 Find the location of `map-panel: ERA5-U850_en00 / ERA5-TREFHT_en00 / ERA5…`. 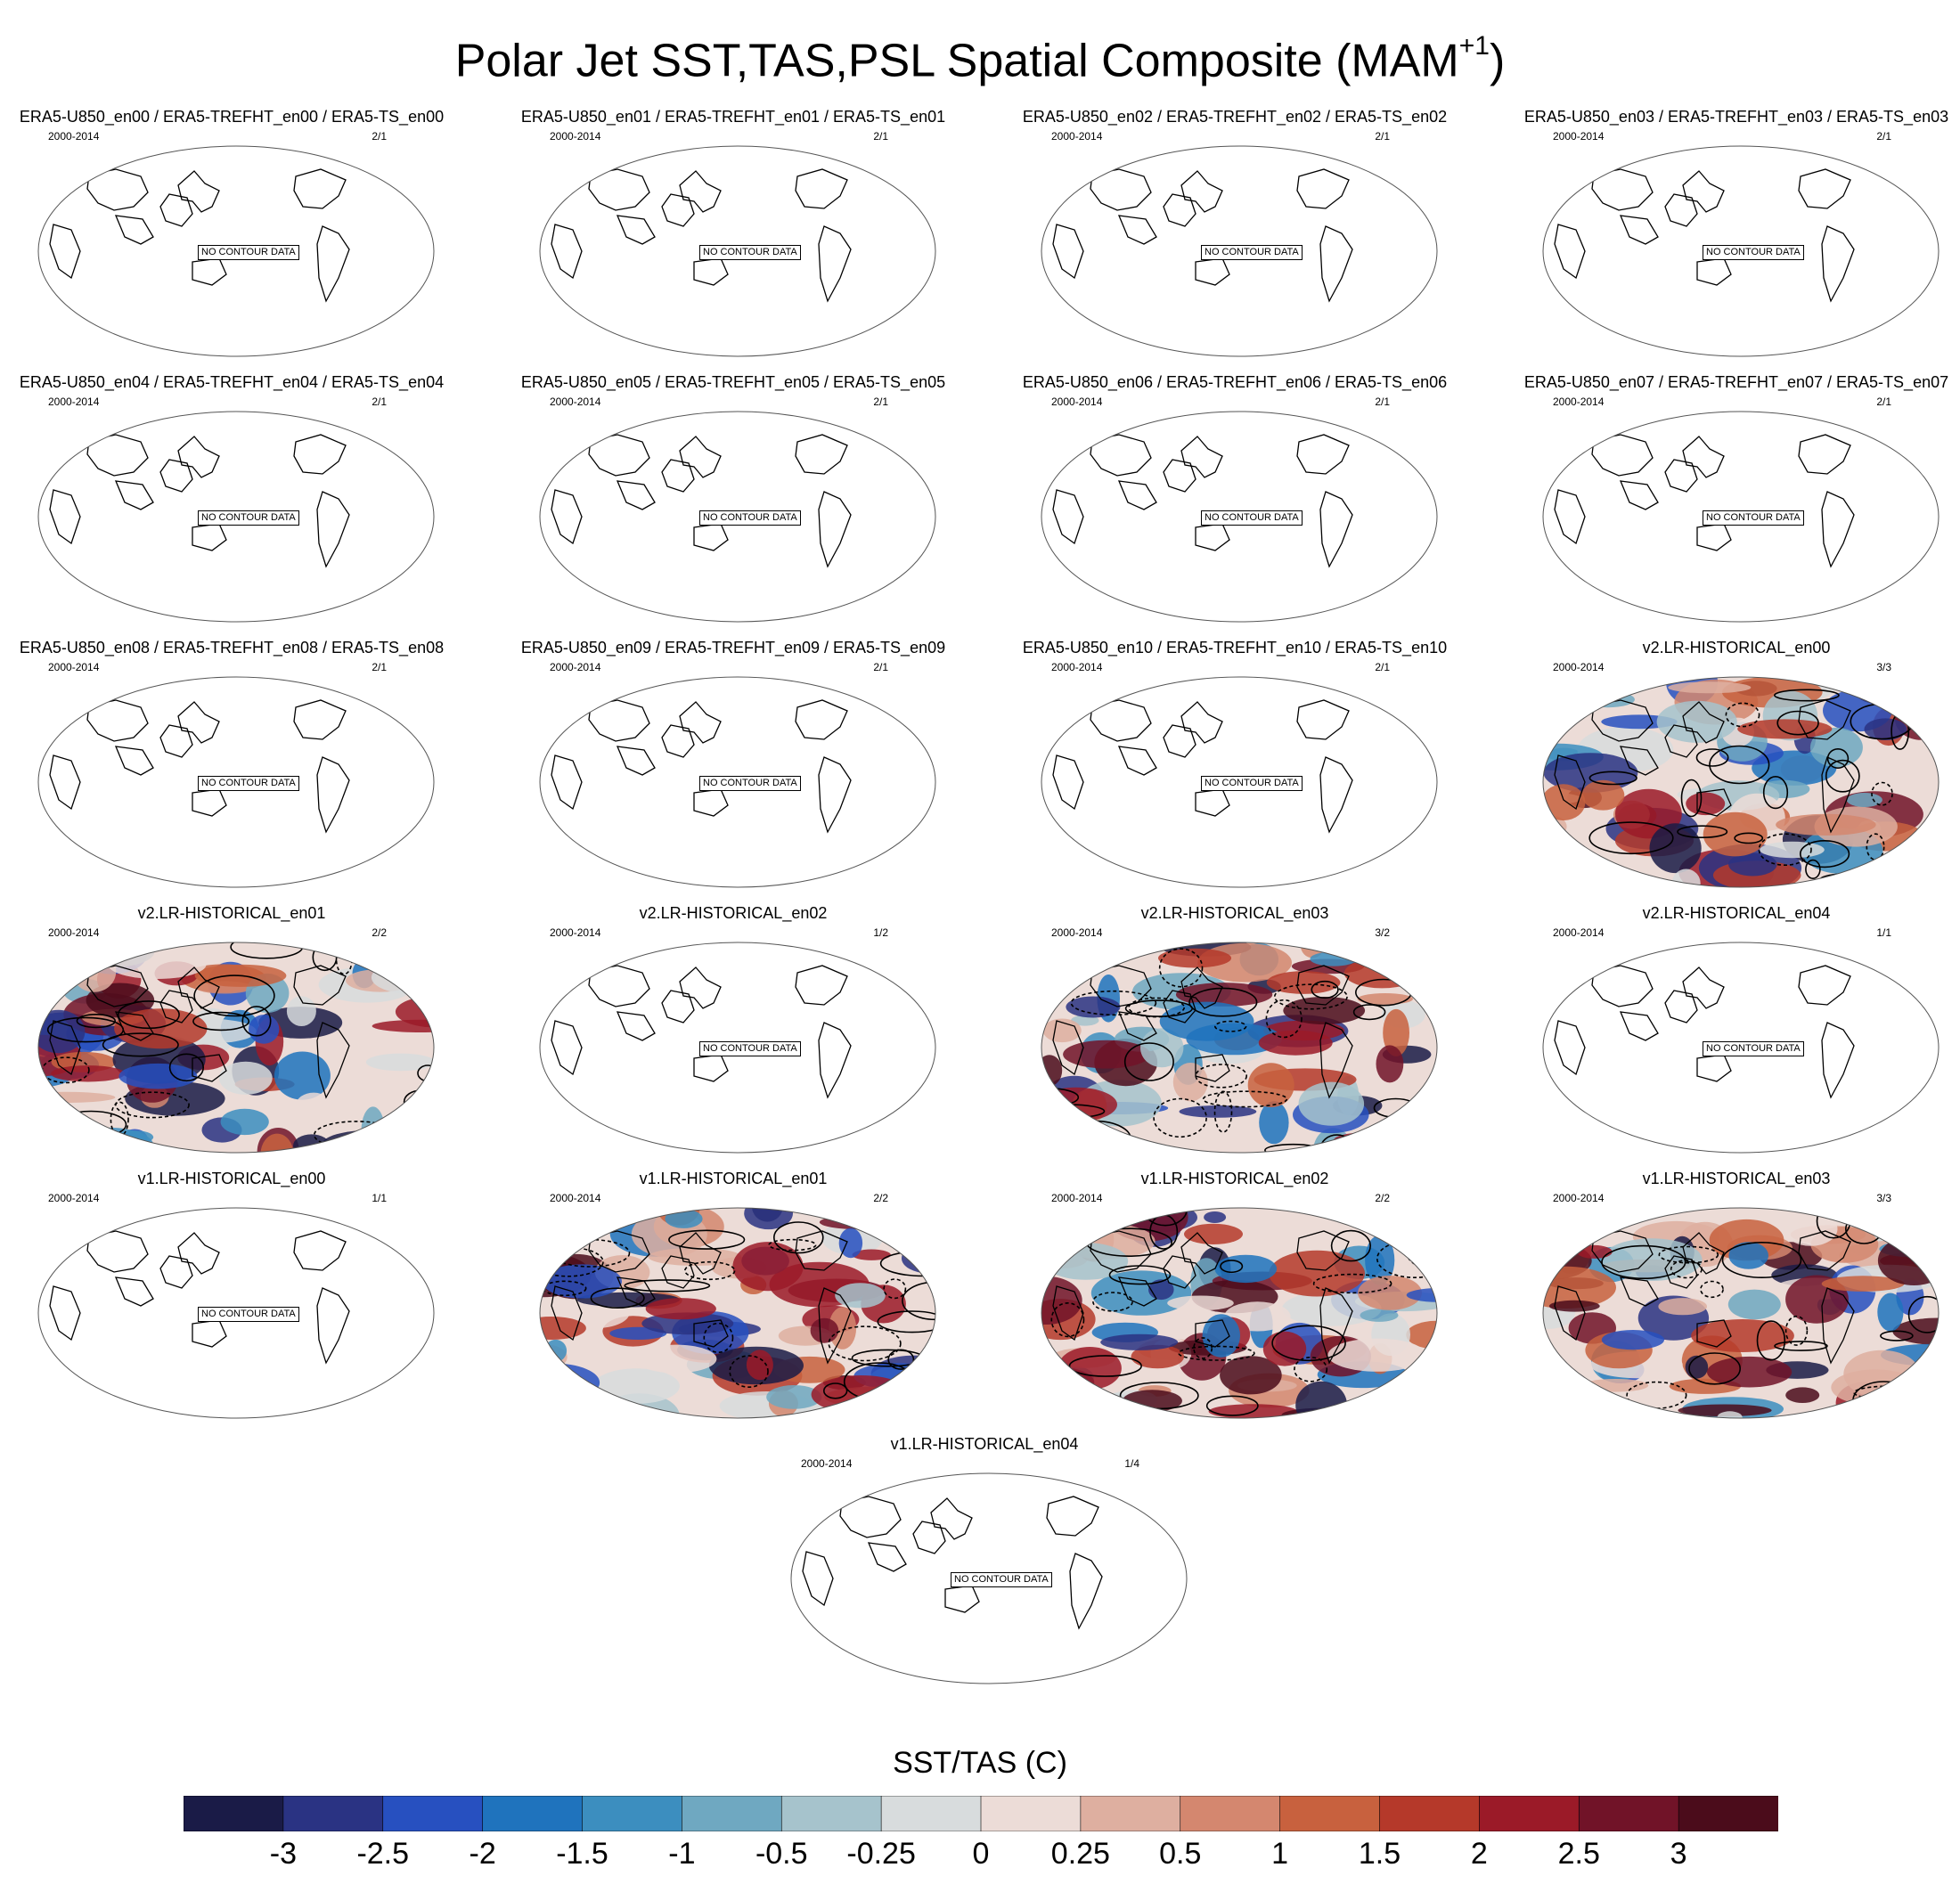

map-panel: ERA5-U850_en00 / ERA5-TREFHT_en00 / ERA5… is located at coordinates (231, 236).